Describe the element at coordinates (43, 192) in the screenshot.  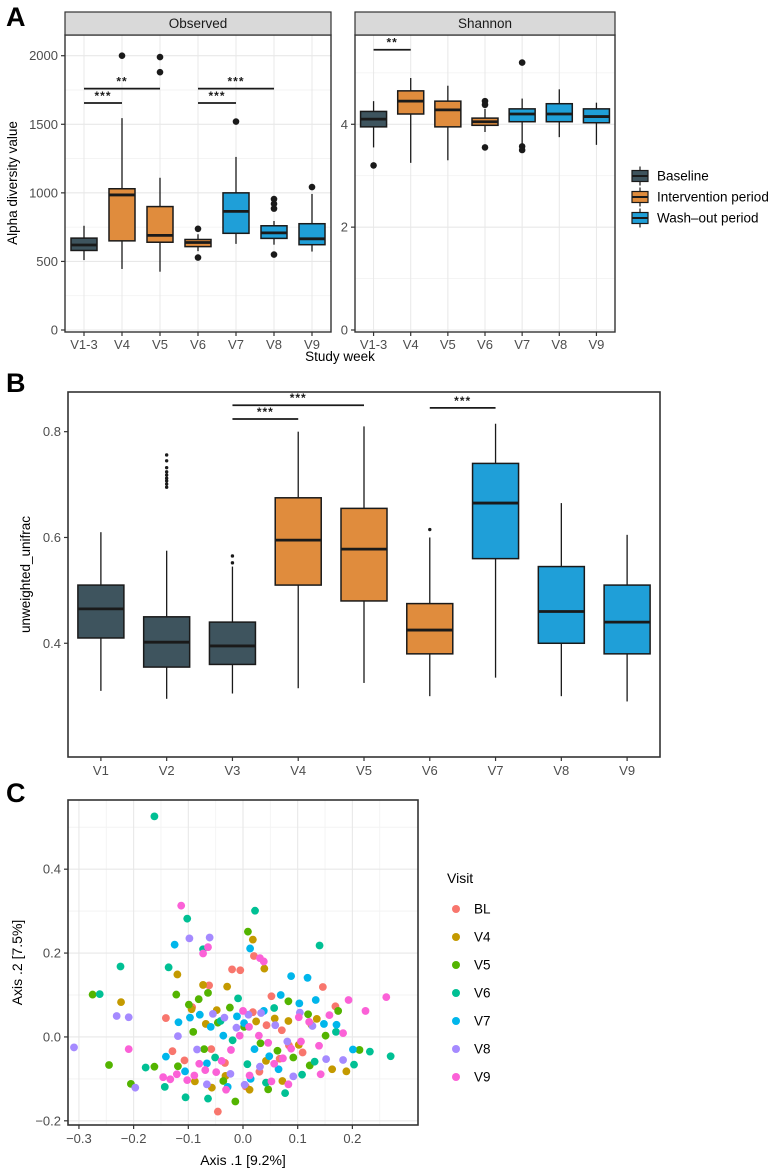
I see `y-tick-label: 1000` at that location.